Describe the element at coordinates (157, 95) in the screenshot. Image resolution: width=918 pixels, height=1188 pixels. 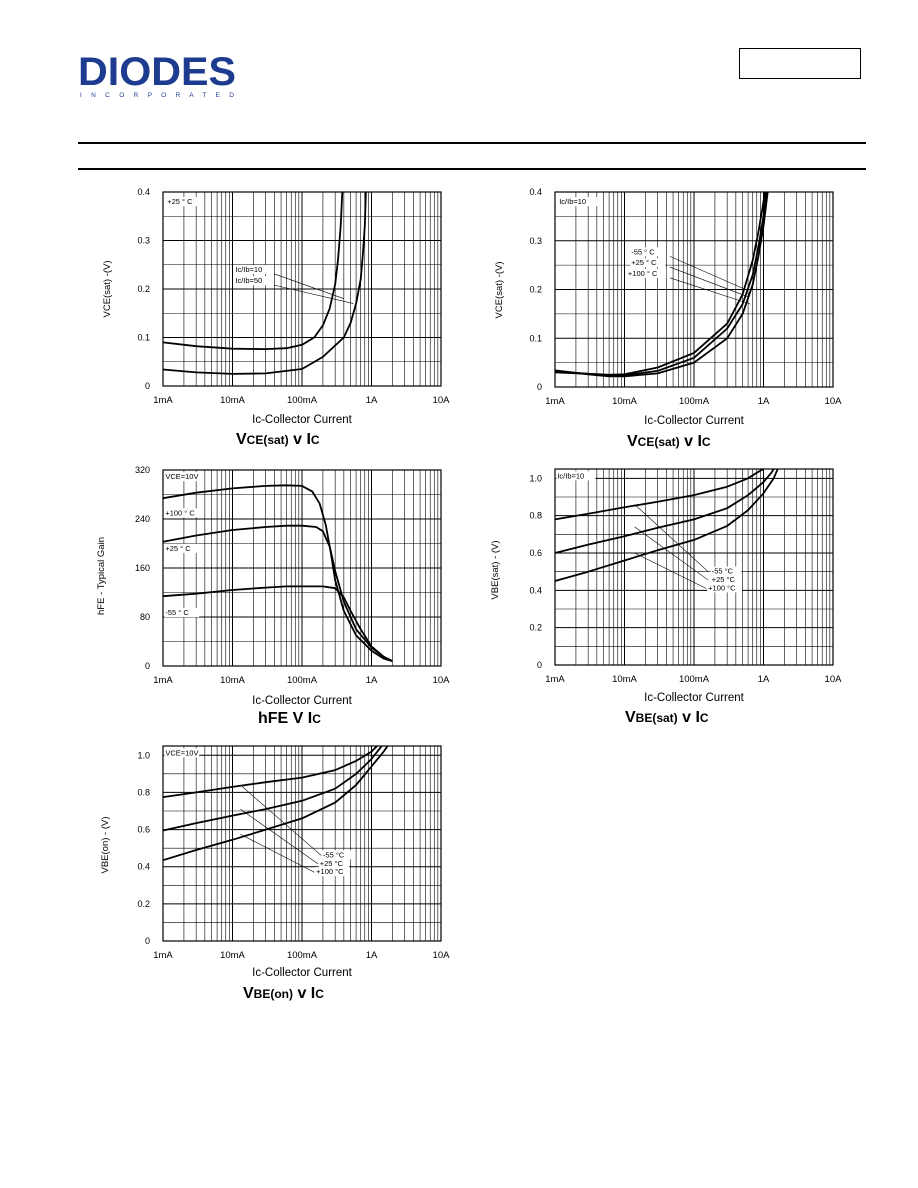
I see `logo-subtext: I N C O R P O R A T E D` at that location.